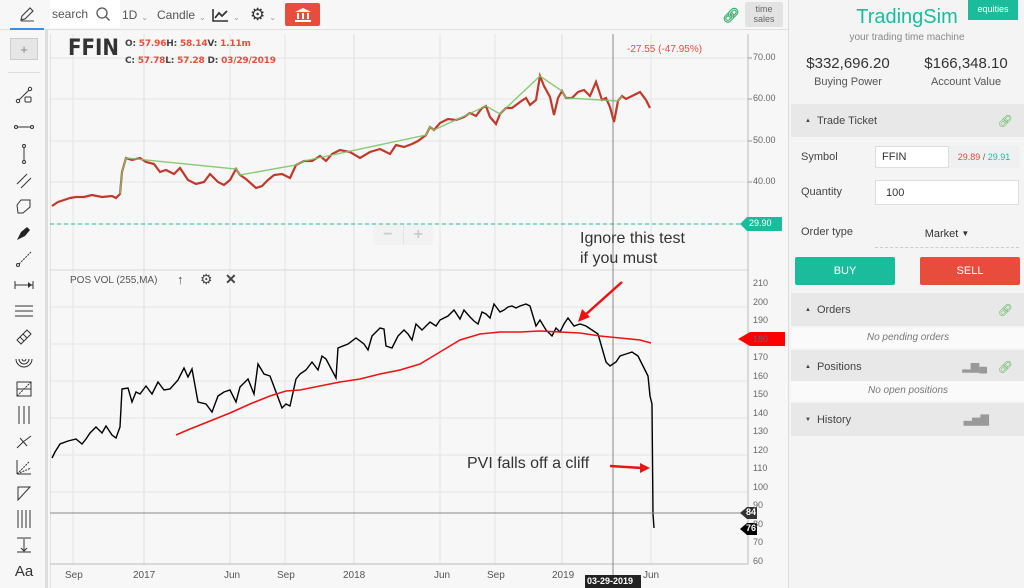  I want to click on polygon-tool, so click(24, 207).